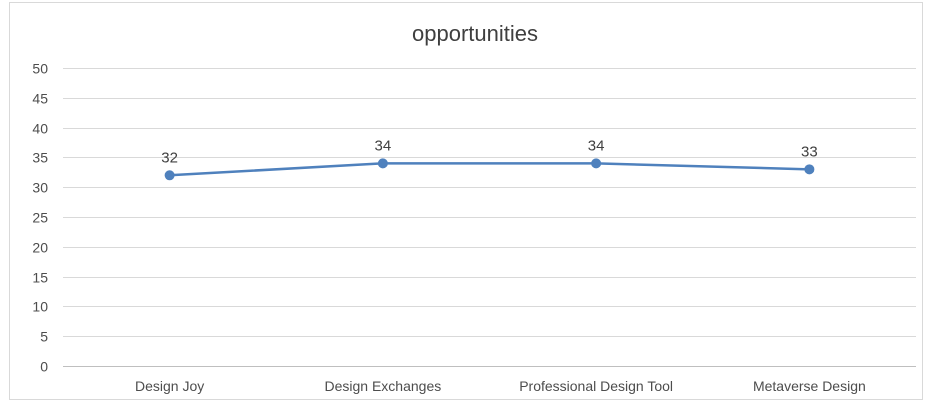 The image size is (928, 403). I want to click on x-tick-label: Design Joy, so click(169, 386).